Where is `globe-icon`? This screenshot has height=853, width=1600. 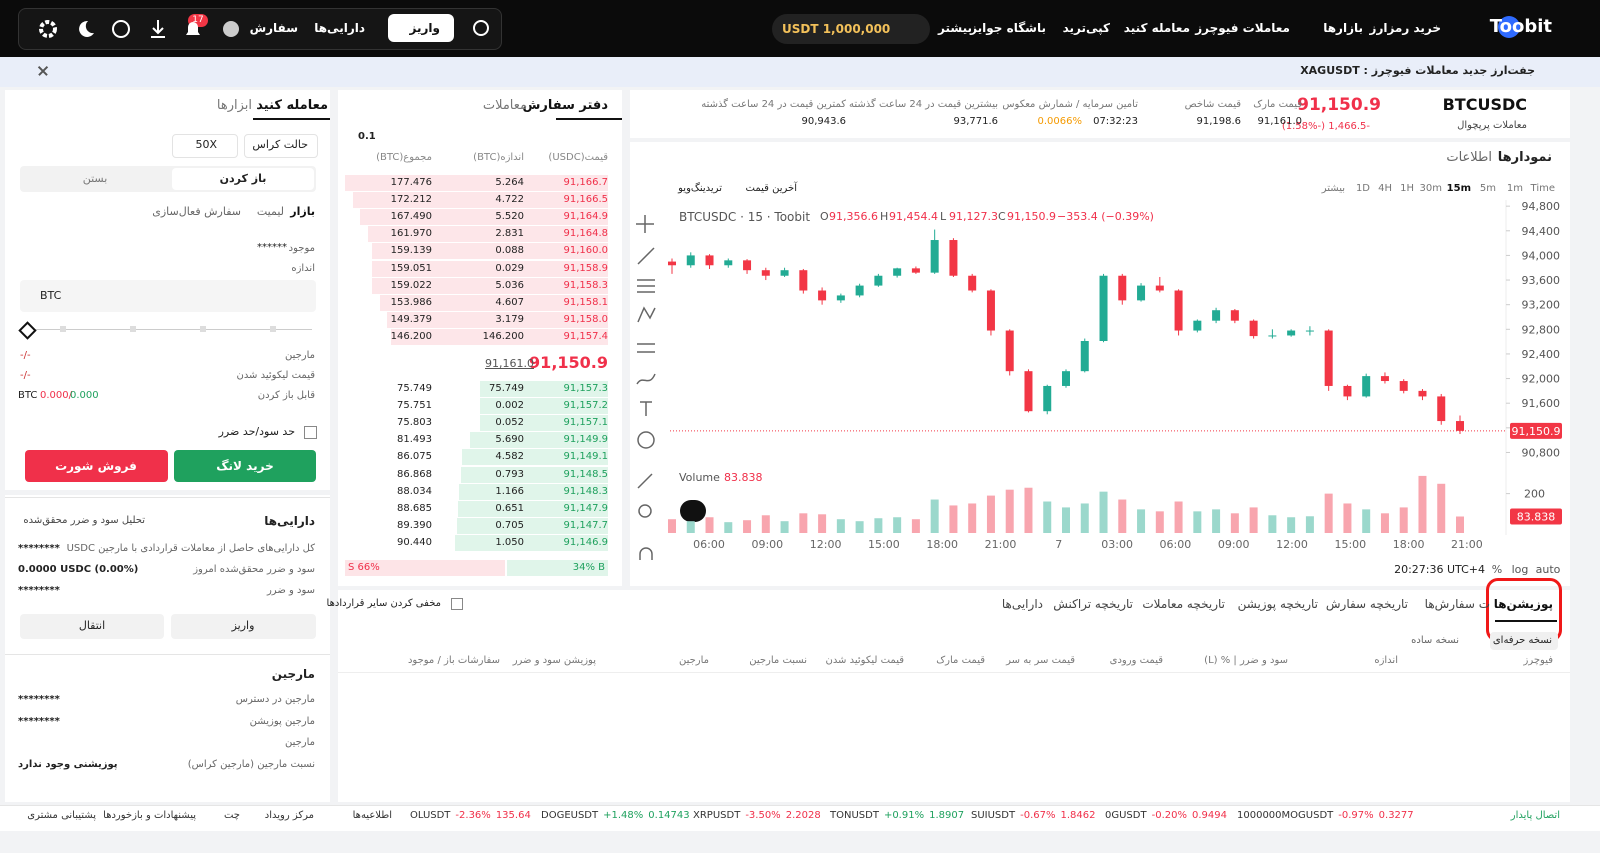 globe-icon is located at coordinates (121, 29).